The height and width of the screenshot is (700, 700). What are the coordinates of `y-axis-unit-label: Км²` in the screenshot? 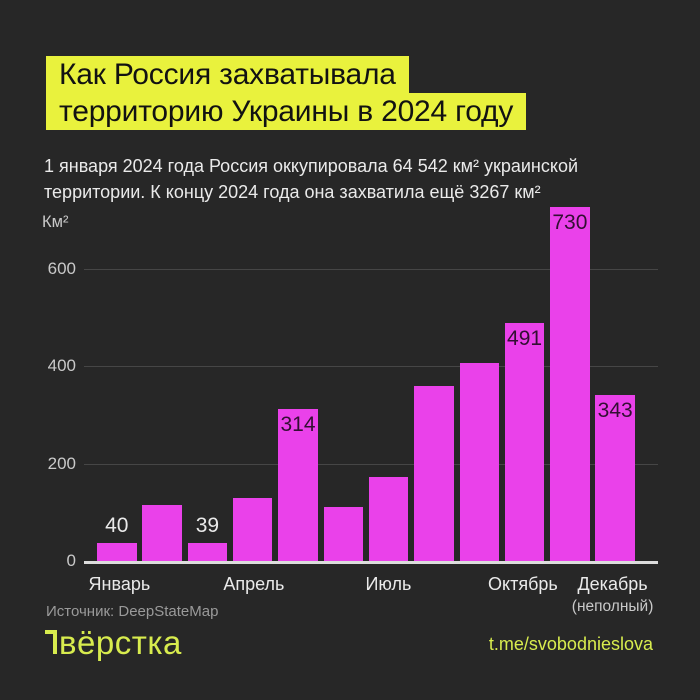 It's located at (55, 222).